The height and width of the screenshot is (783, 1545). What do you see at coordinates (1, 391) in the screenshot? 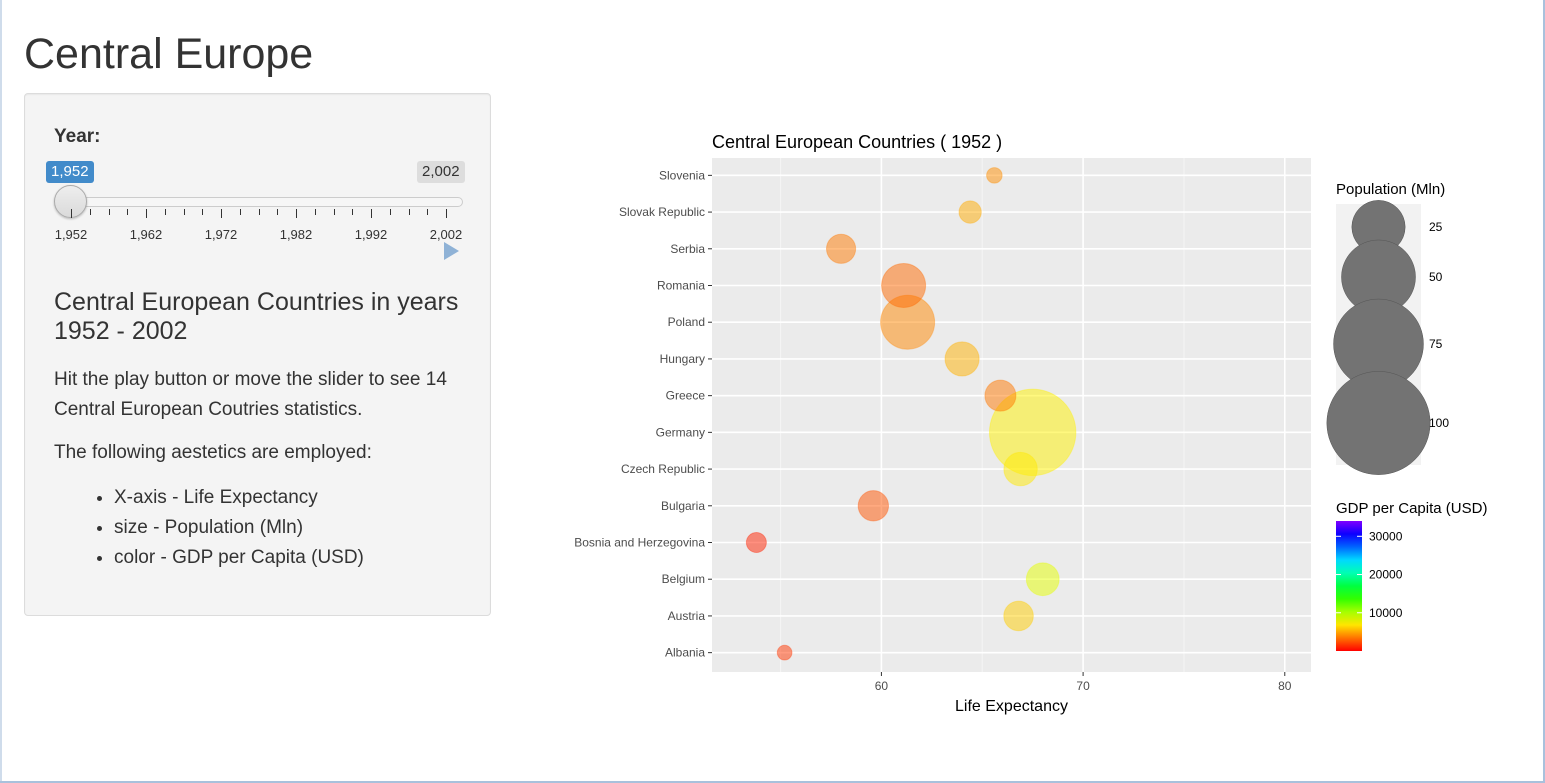
I see `window-border-left` at bounding box center [1, 391].